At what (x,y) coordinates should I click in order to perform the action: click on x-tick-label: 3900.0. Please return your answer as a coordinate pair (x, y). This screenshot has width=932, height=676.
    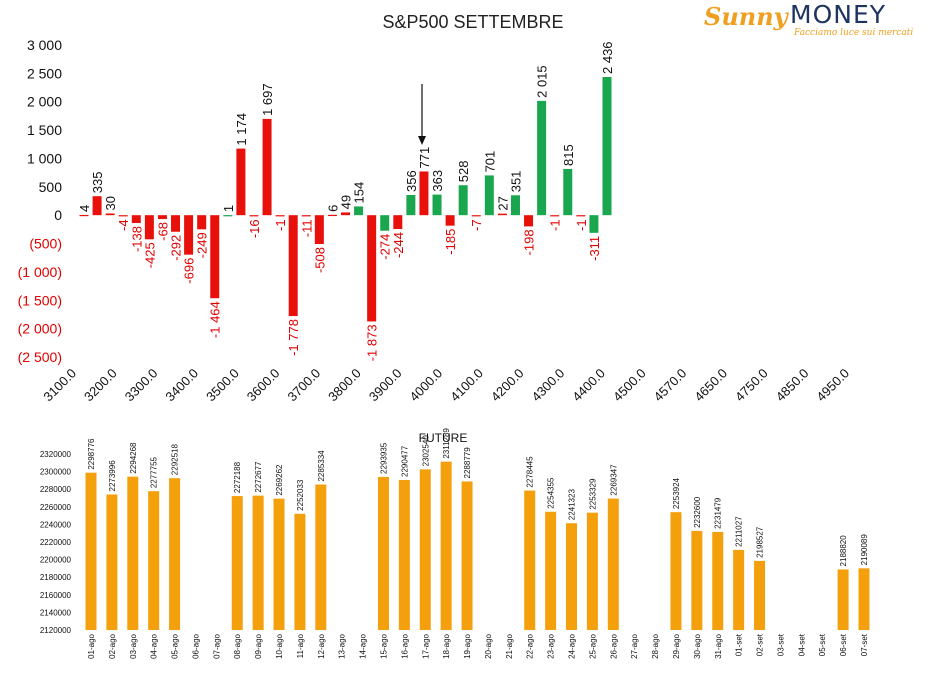
    Looking at the image, I should click on (385, 385).